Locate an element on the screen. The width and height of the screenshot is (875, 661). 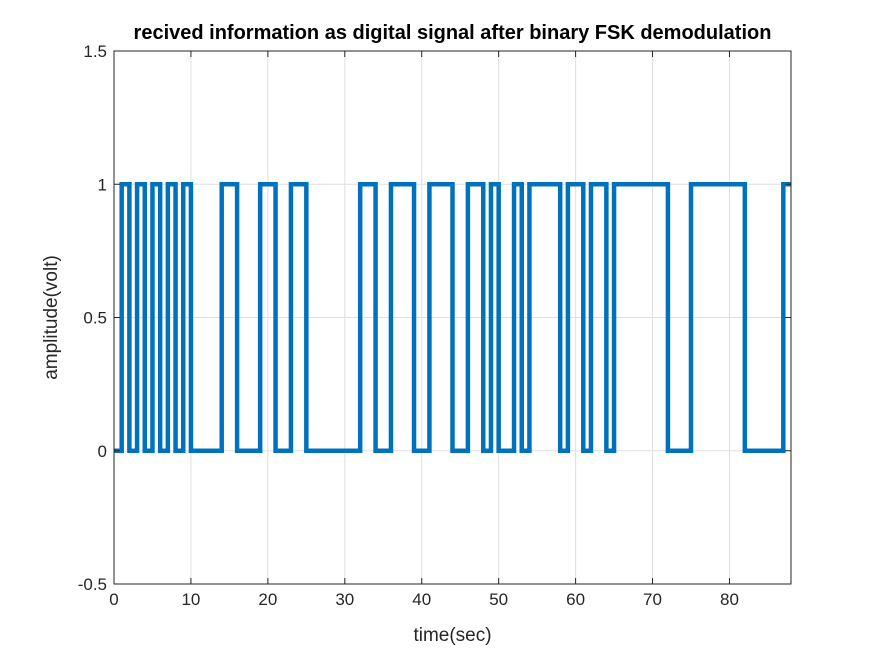
x-axis-title: time(sec) is located at coordinates (452, 635).